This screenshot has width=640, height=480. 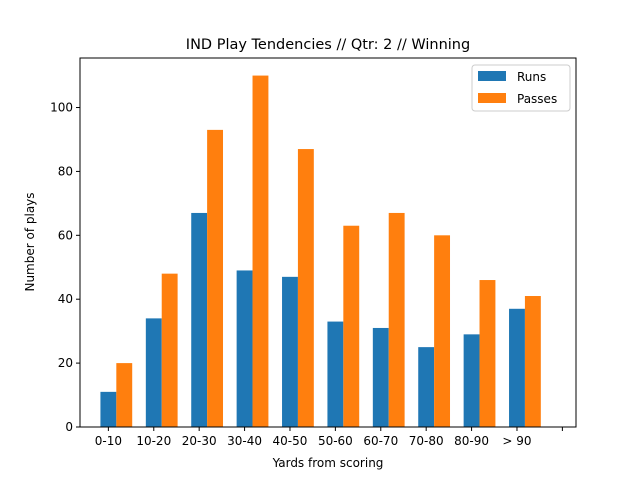 I want to click on legend-swatch-passes, so click(x=492, y=98).